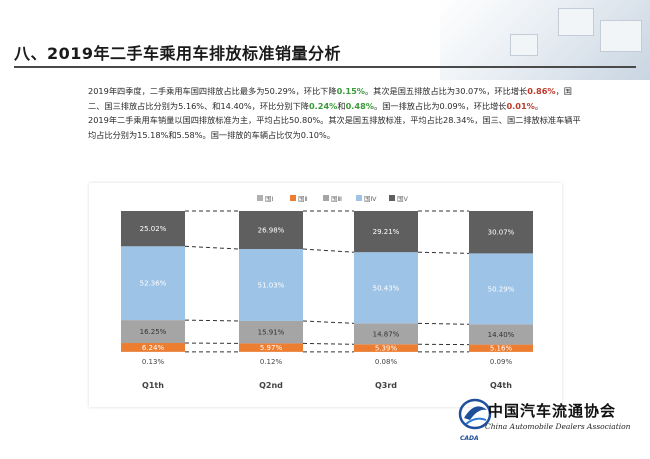  Describe the element at coordinates (475, 414) in the screenshot. I see `cada-emblem-icon` at that location.